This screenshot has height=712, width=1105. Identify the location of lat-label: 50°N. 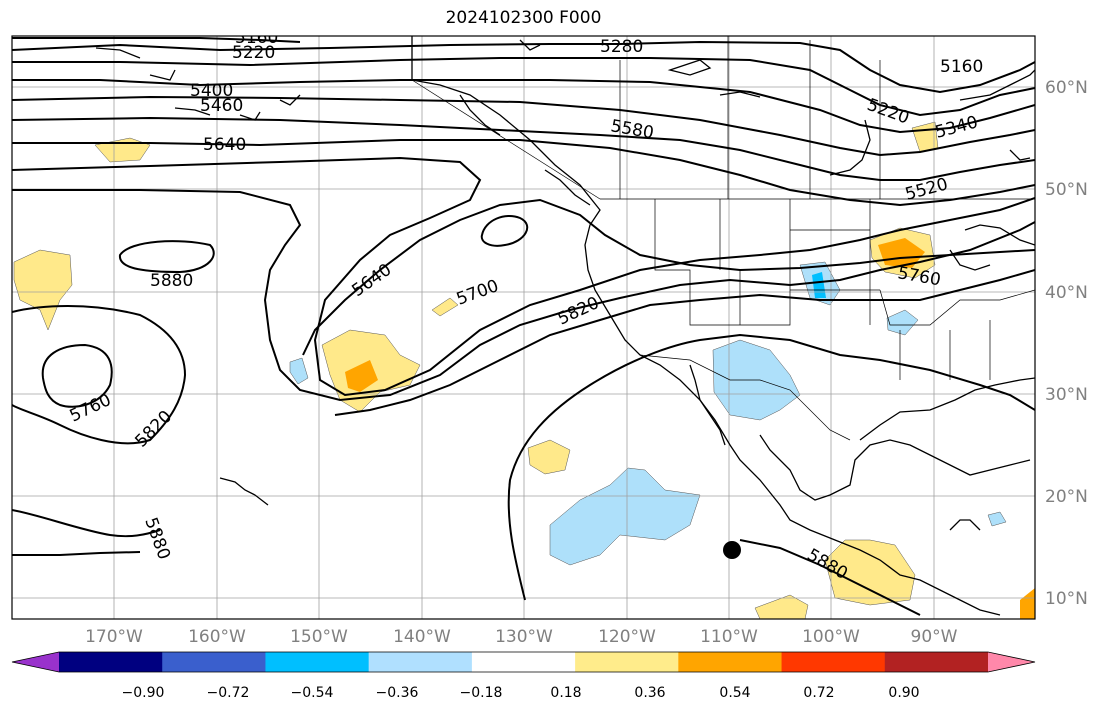
(1066, 190).